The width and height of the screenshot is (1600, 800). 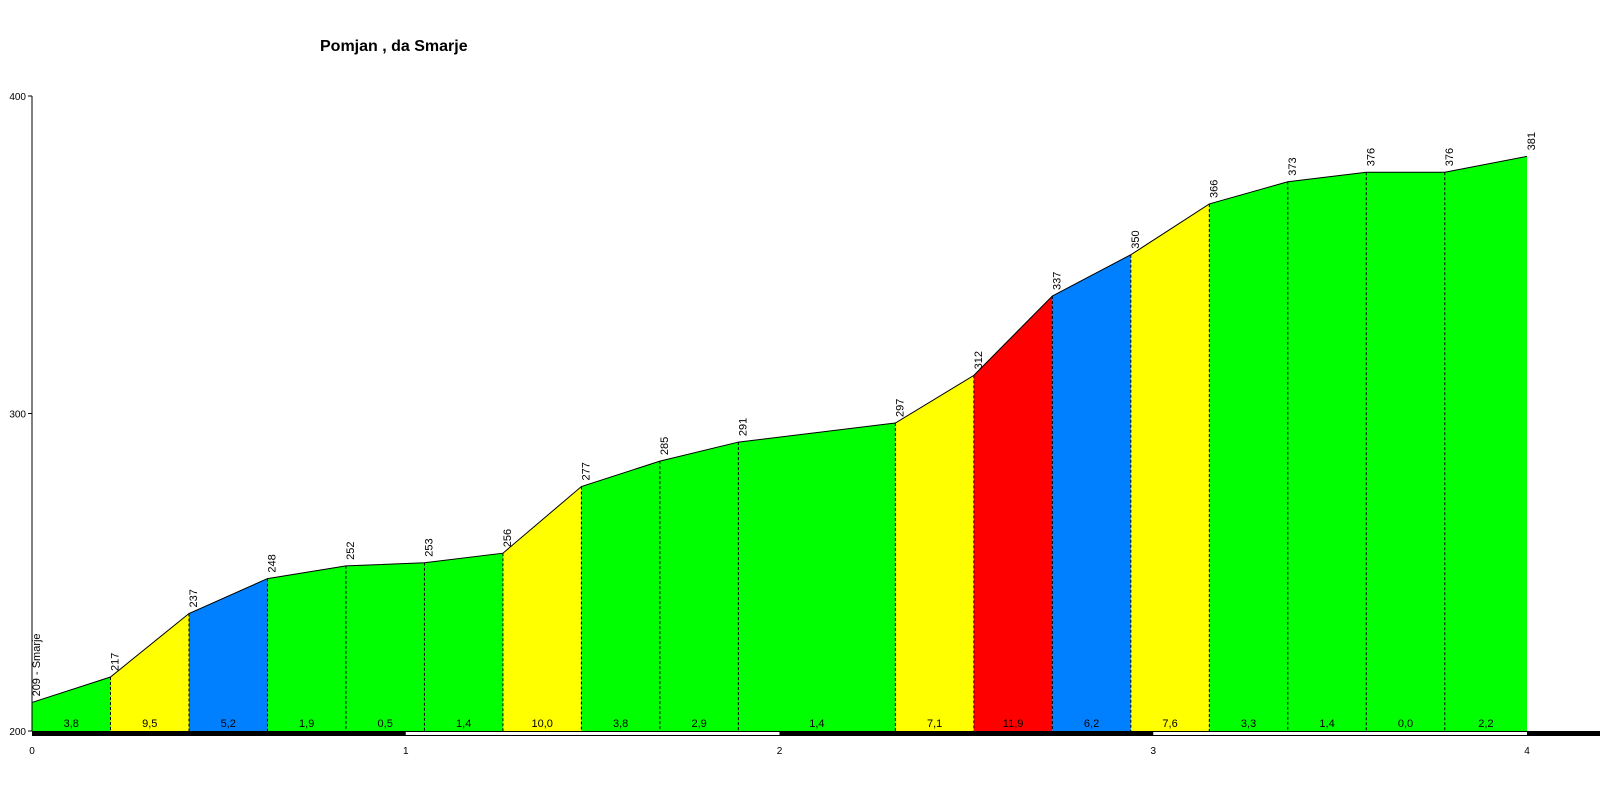 What do you see at coordinates (1136, 239) in the screenshot?
I see `elevation-label: 350` at bounding box center [1136, 239].